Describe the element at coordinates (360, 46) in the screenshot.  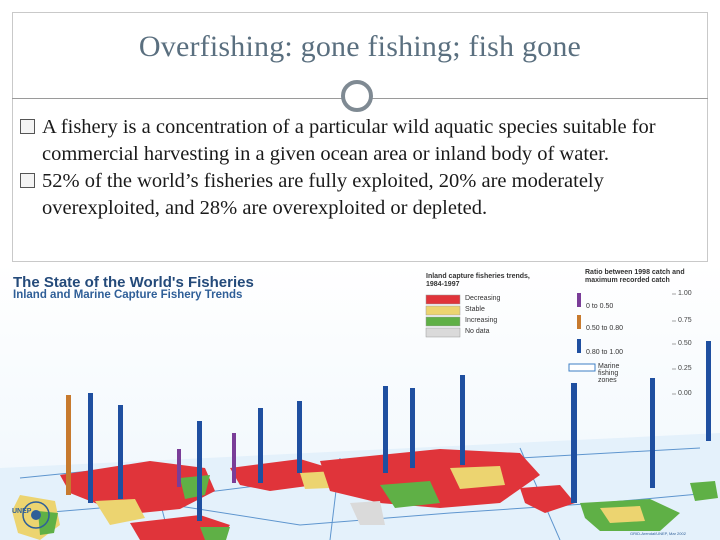
I see `slide-title: Overfishing: gone fishing; fish gone` at that location.